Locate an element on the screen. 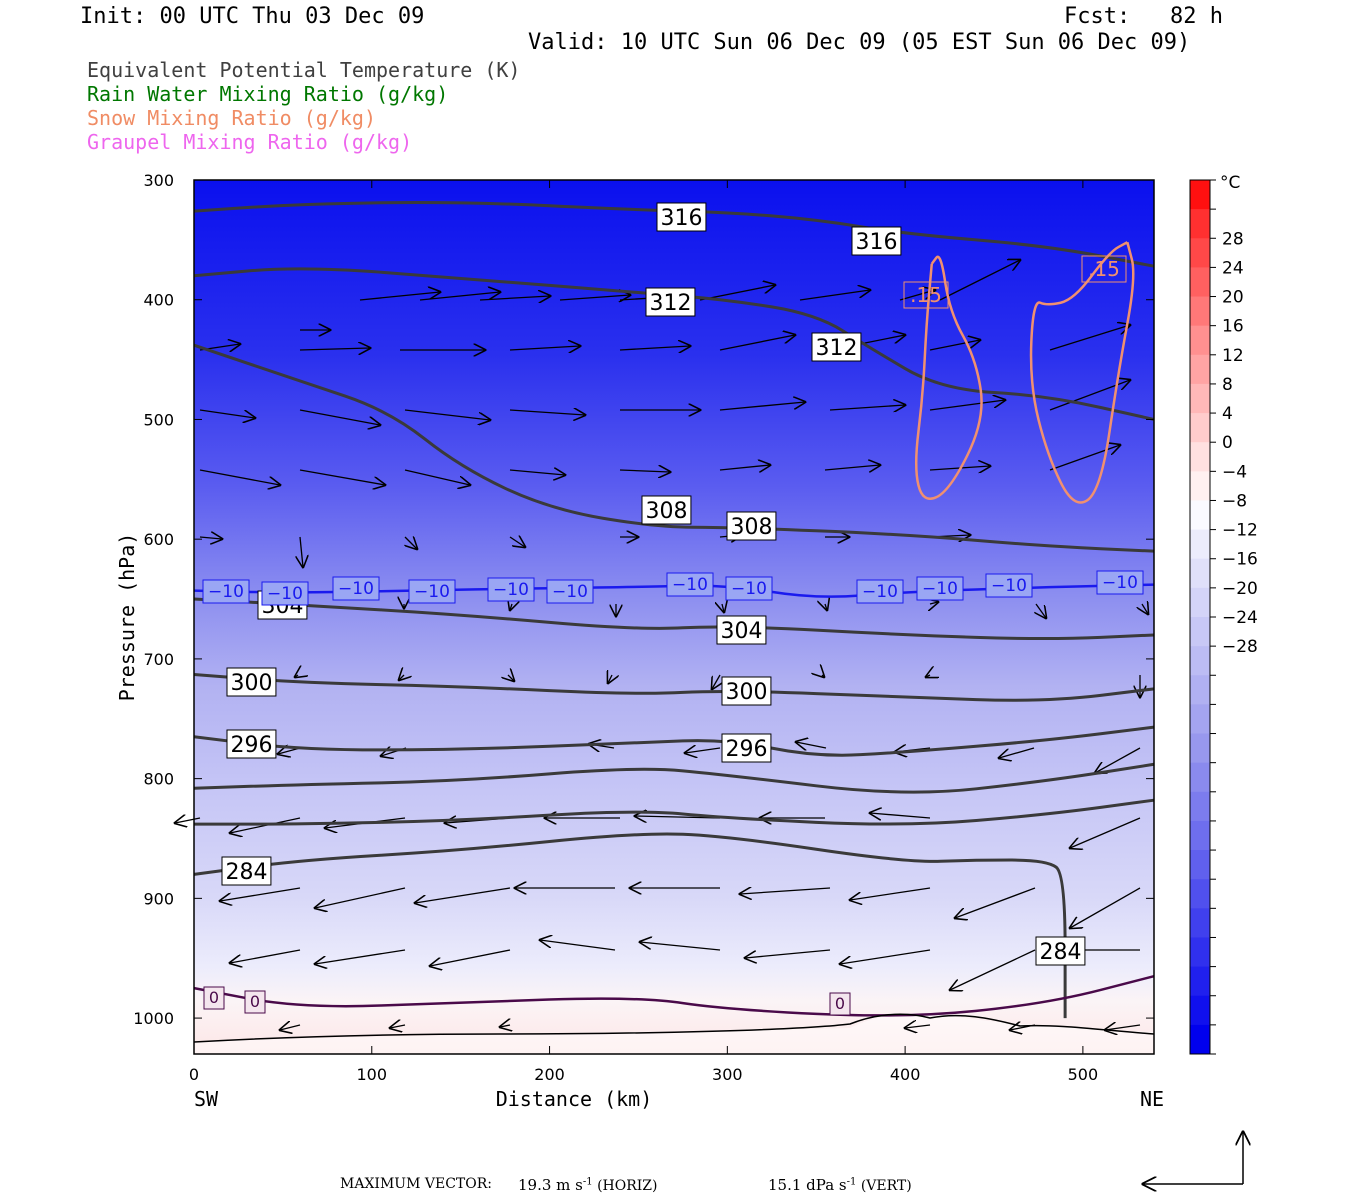 Image resolution: width=1350 pixels, height=1200 pixels. legend-theta-e: Equivalent Potential Temperature (K) is located at coordinates (304, 70).